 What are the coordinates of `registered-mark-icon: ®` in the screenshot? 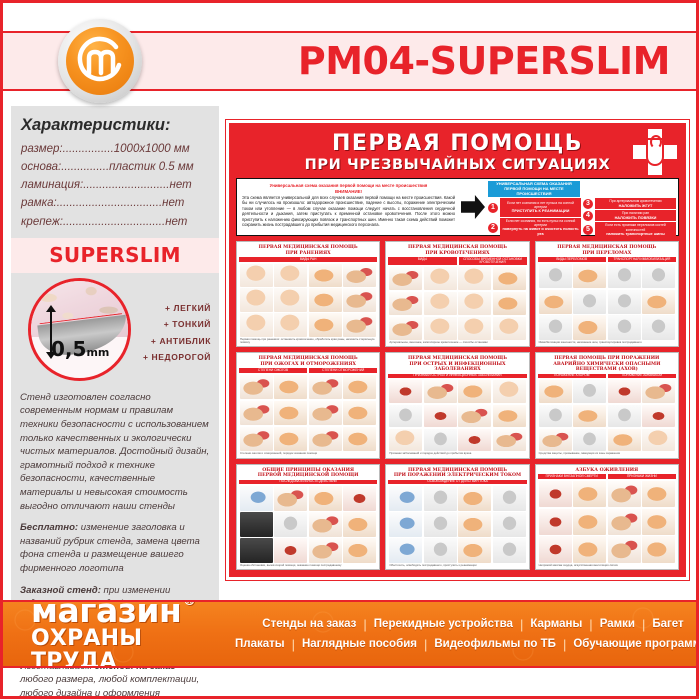 It's located at (189, 604).